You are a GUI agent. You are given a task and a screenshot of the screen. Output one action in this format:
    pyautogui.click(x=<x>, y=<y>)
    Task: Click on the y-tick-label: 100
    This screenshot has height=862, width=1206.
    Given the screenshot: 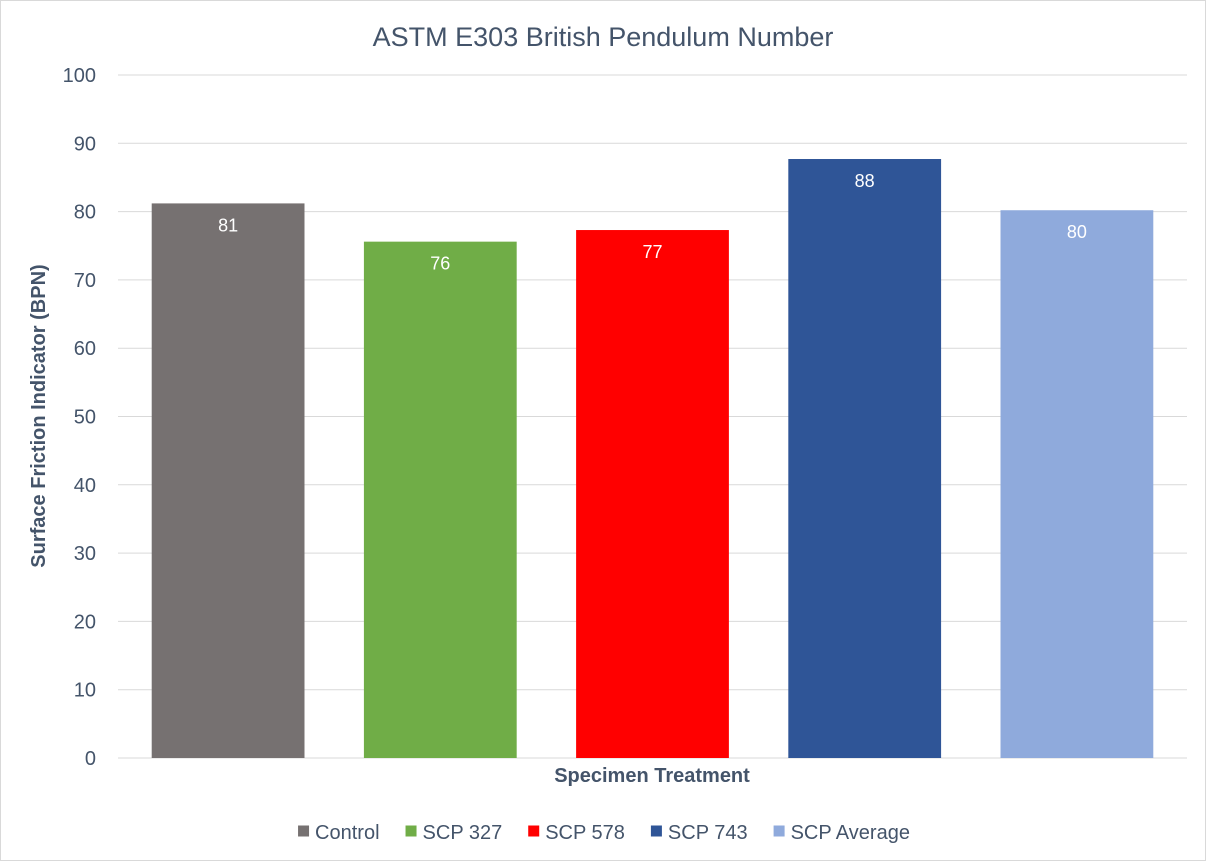 What is the action you would take?
    pyautogui.click(x=79, y=76)
    